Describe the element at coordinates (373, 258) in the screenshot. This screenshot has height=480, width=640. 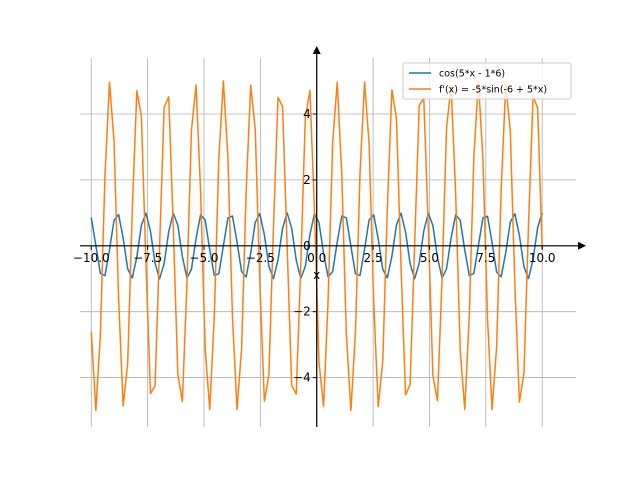
I see `x-tick-label: 2.5` at that location.